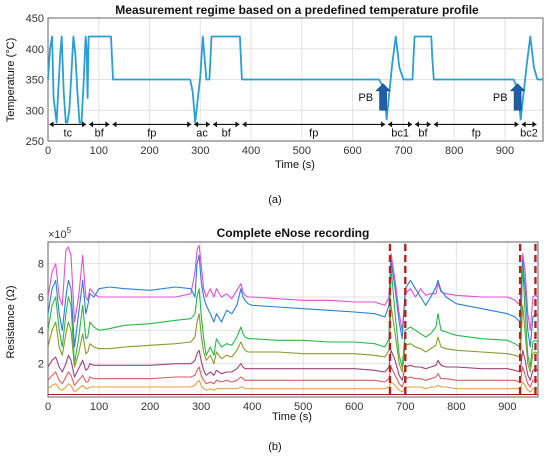 Image resolution: width=550 pixels, height=458 pixels. Describe the element at coordinates (201, 407) in the screenshot. I see `panel-b-x-tick-label: 300` at that location.